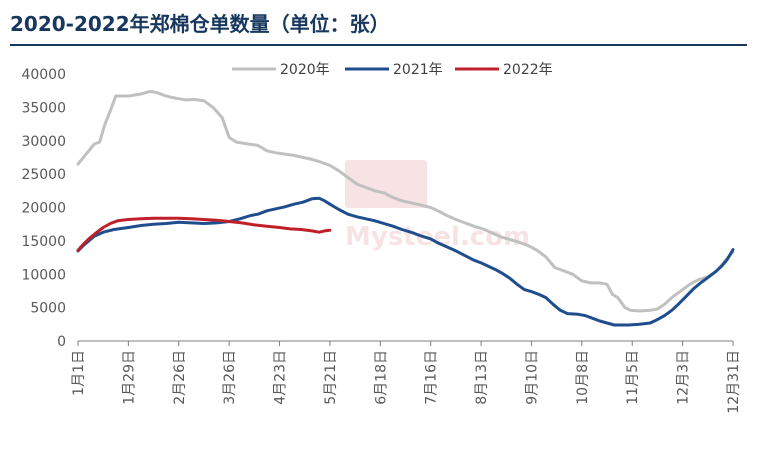  I want to click on legend-label: 2020年, so click(305, 70).